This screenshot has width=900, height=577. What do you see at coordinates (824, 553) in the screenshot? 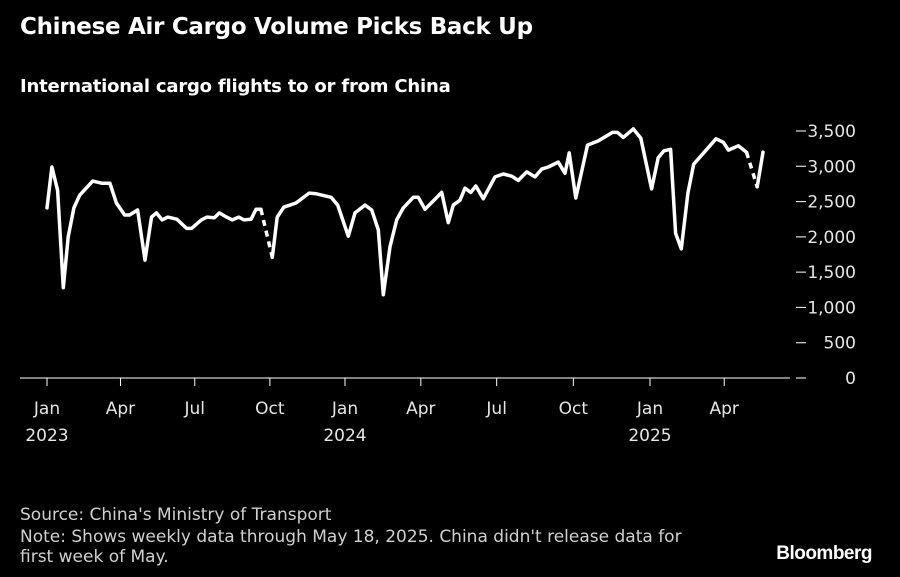
I see `bloomberg-logo: Bloomberg` at bounding box center [824, 553].